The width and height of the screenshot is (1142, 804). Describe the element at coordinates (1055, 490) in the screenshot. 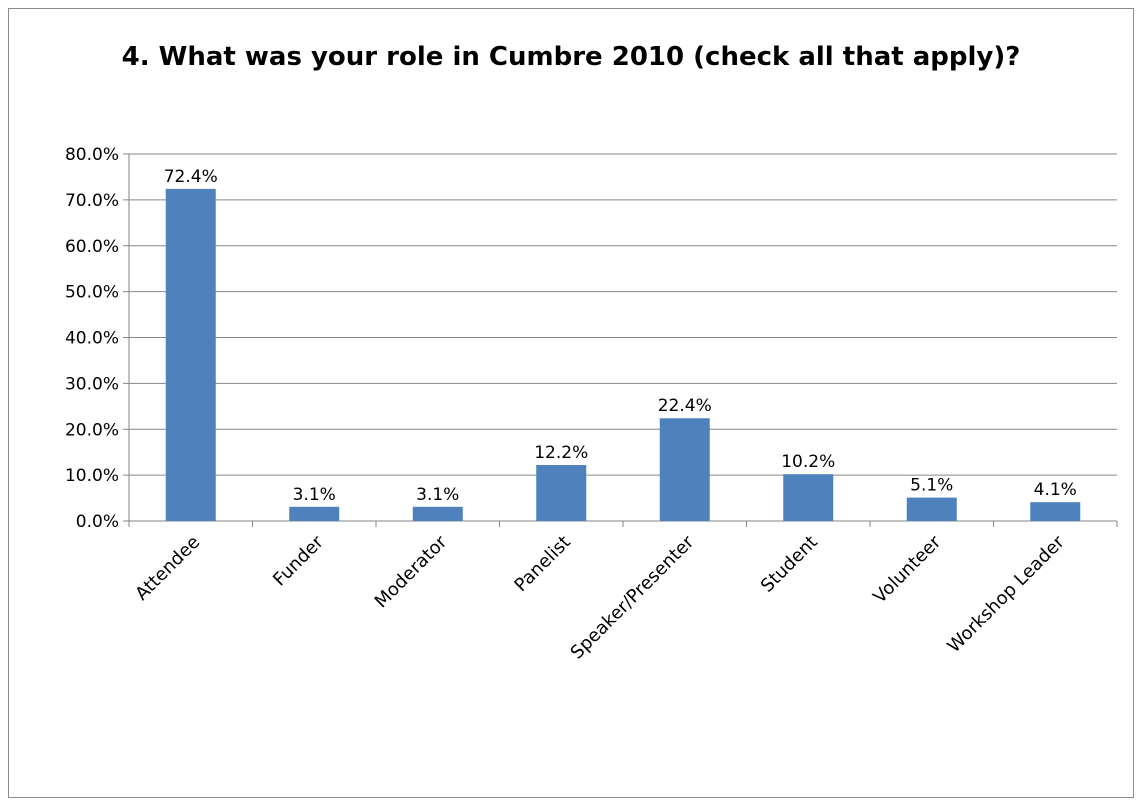

I see `data-label: 4.1%` at that location.